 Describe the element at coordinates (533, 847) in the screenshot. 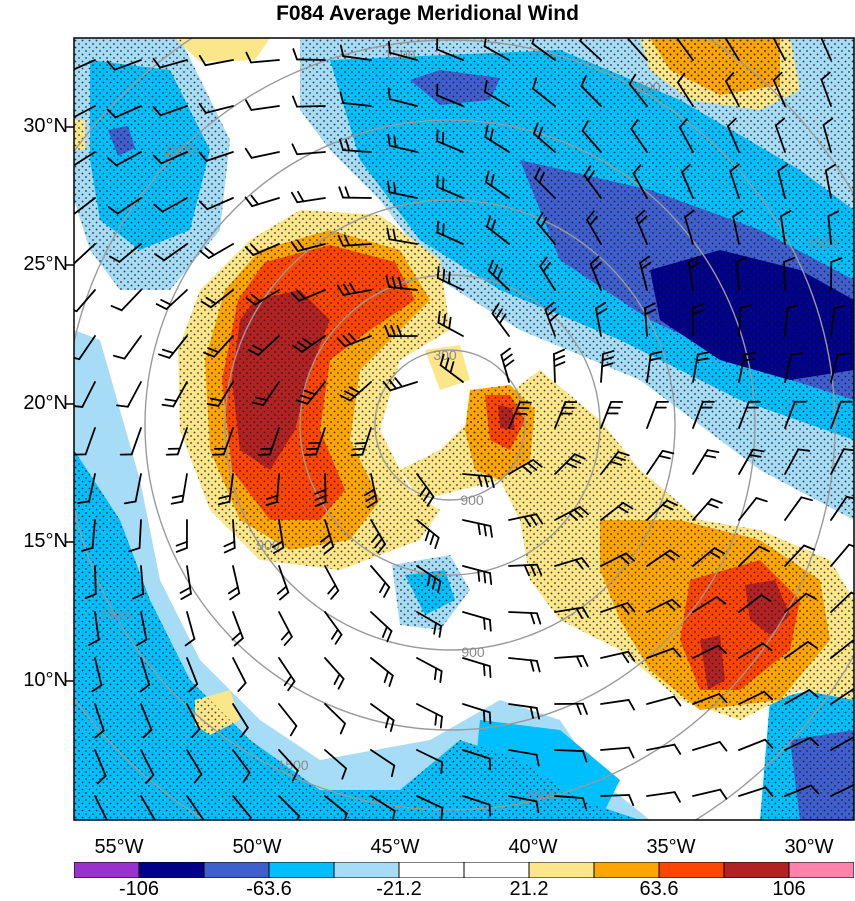

I see `lon-label-40w: 40°W` at that location.